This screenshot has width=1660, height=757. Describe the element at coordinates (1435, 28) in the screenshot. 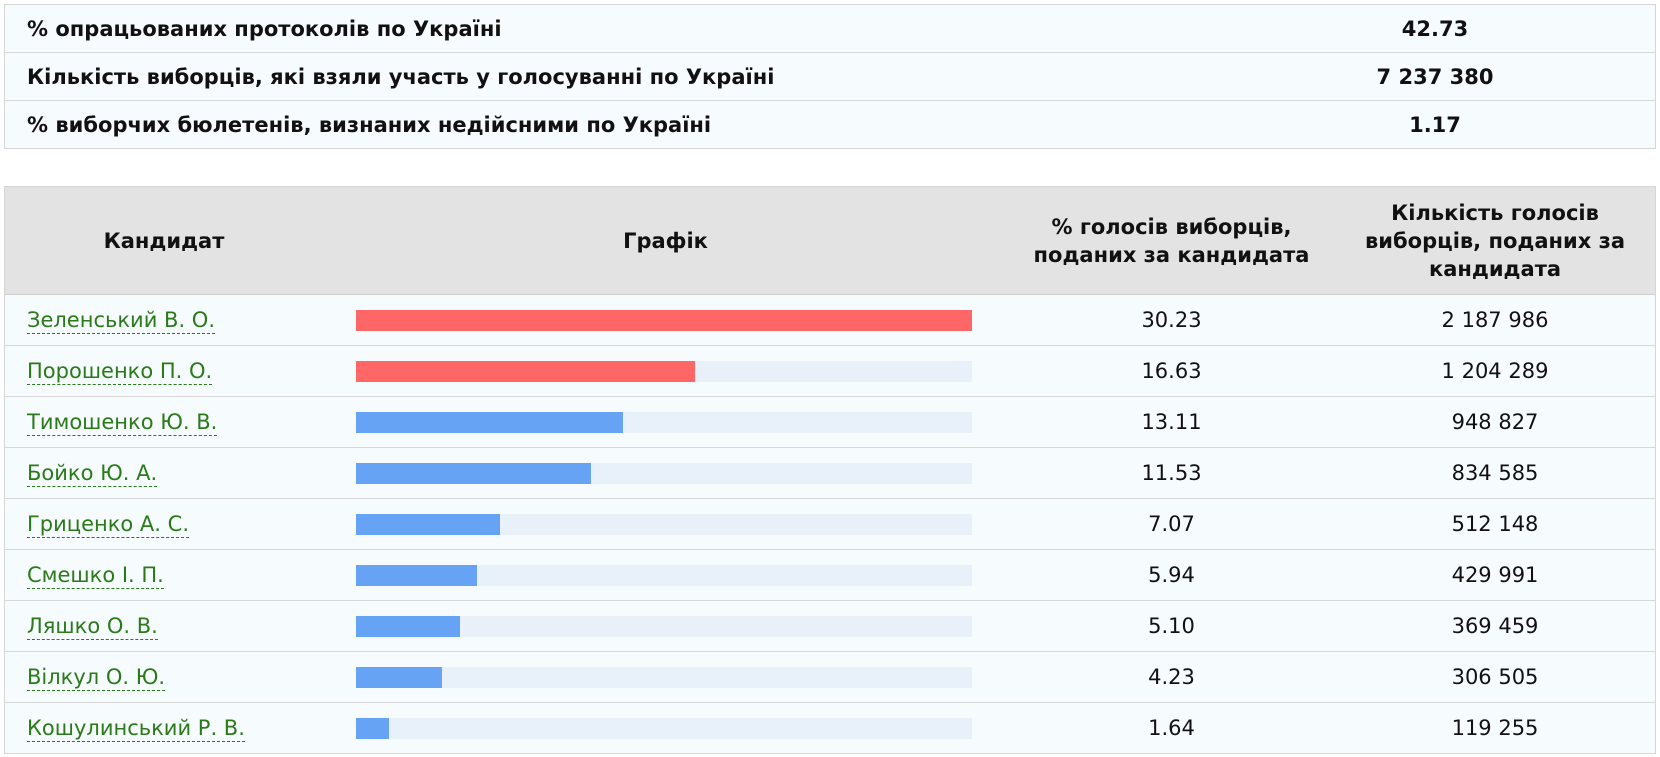

I see `summary-value: 42.73` at that location.